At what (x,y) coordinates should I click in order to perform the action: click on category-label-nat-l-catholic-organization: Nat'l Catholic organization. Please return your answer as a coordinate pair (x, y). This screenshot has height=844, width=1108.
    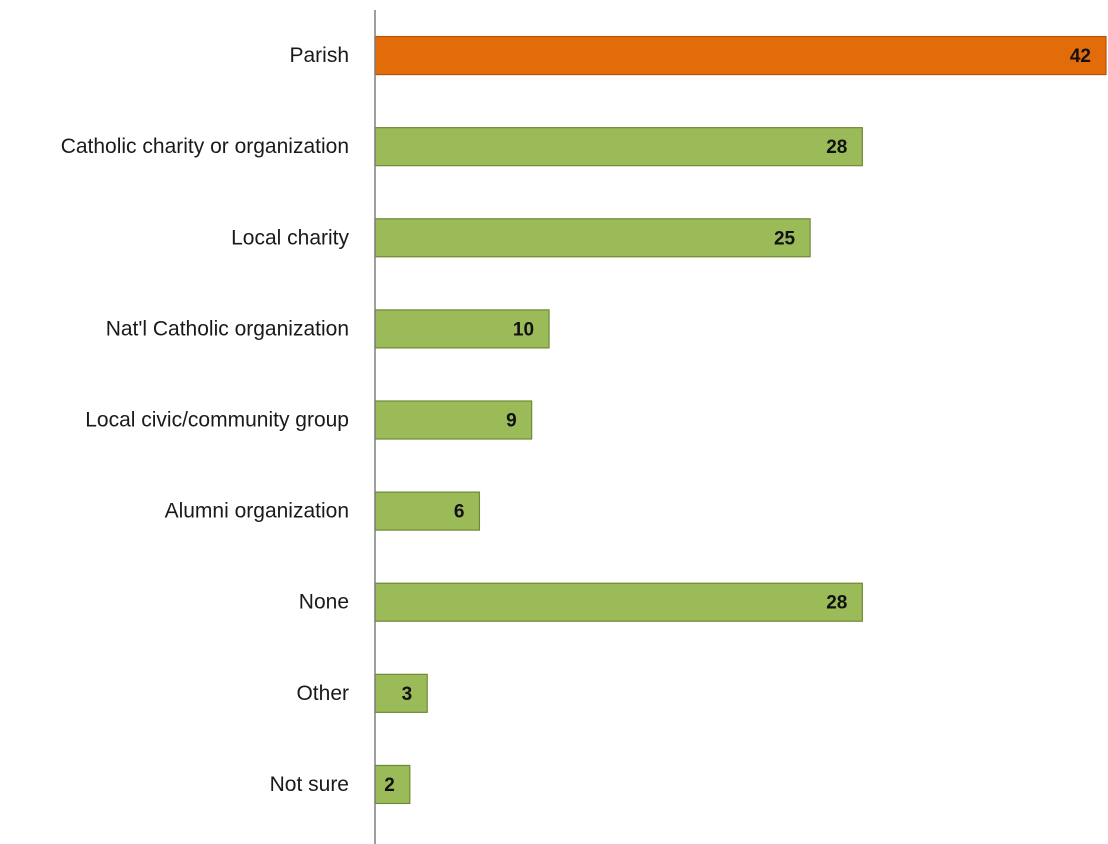
    Looking at the image, I should click on (227, 328).